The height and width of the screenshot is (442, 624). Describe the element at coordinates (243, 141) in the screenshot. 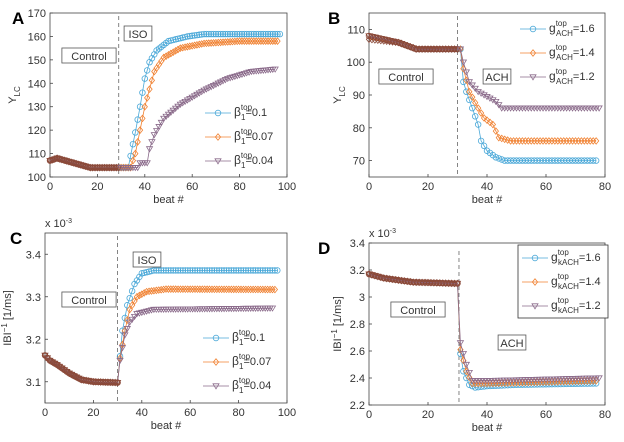

I see `legend-sub: 1` at that location.